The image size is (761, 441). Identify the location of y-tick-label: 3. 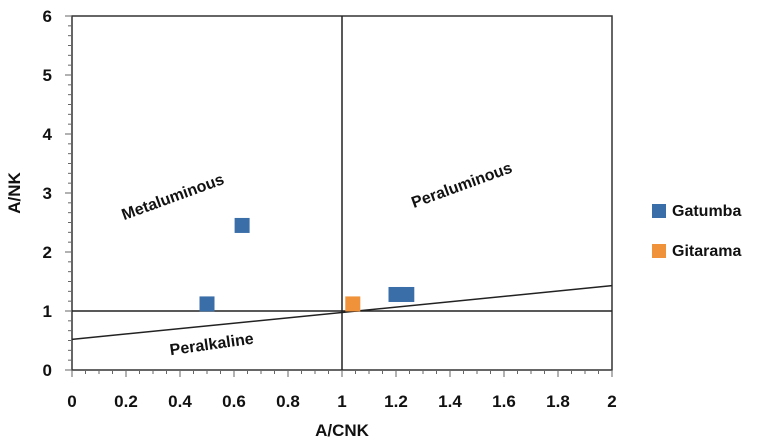
(47, 193).